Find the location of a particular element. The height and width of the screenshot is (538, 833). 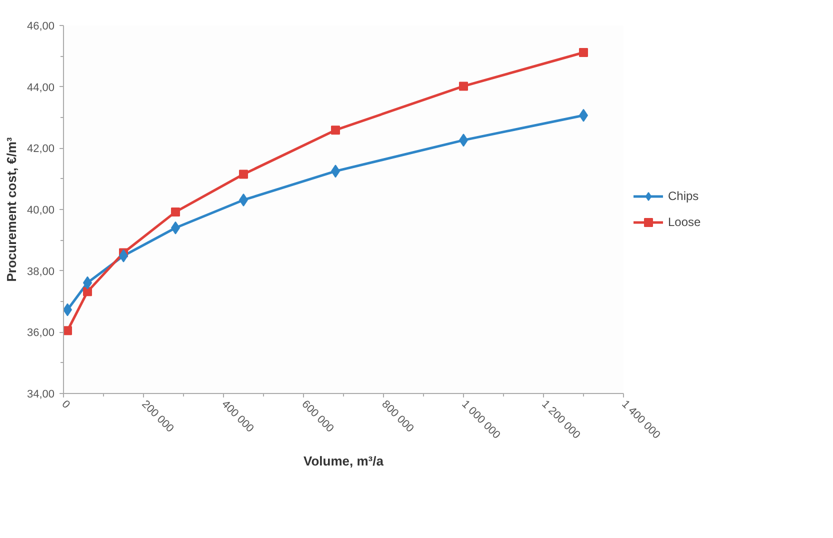

x-tick-label: 1 200 000 is located at coordinates (560, 420).